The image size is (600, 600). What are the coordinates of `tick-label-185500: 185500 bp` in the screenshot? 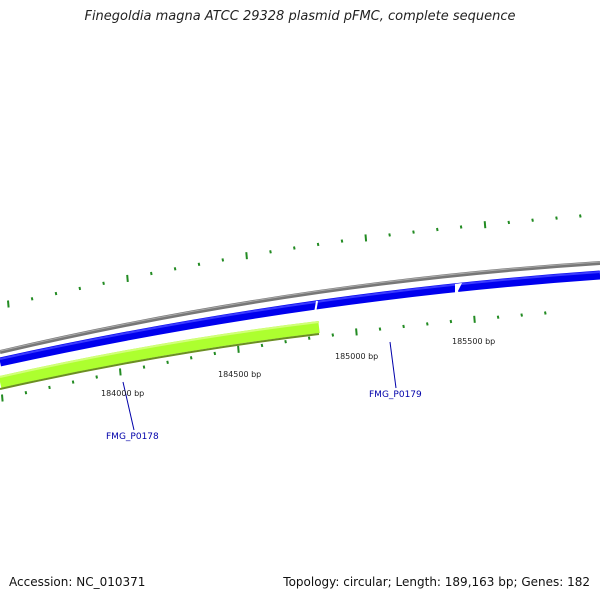 It's located at (473, 341).